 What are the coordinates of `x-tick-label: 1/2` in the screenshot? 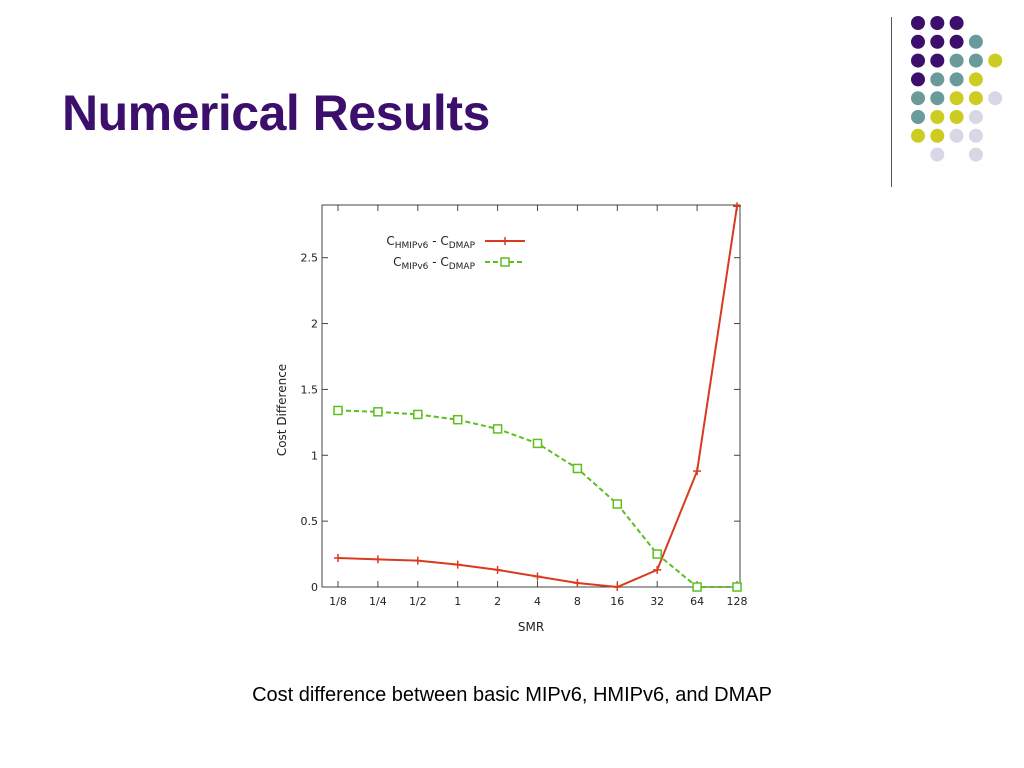 It's located at (418, 601).